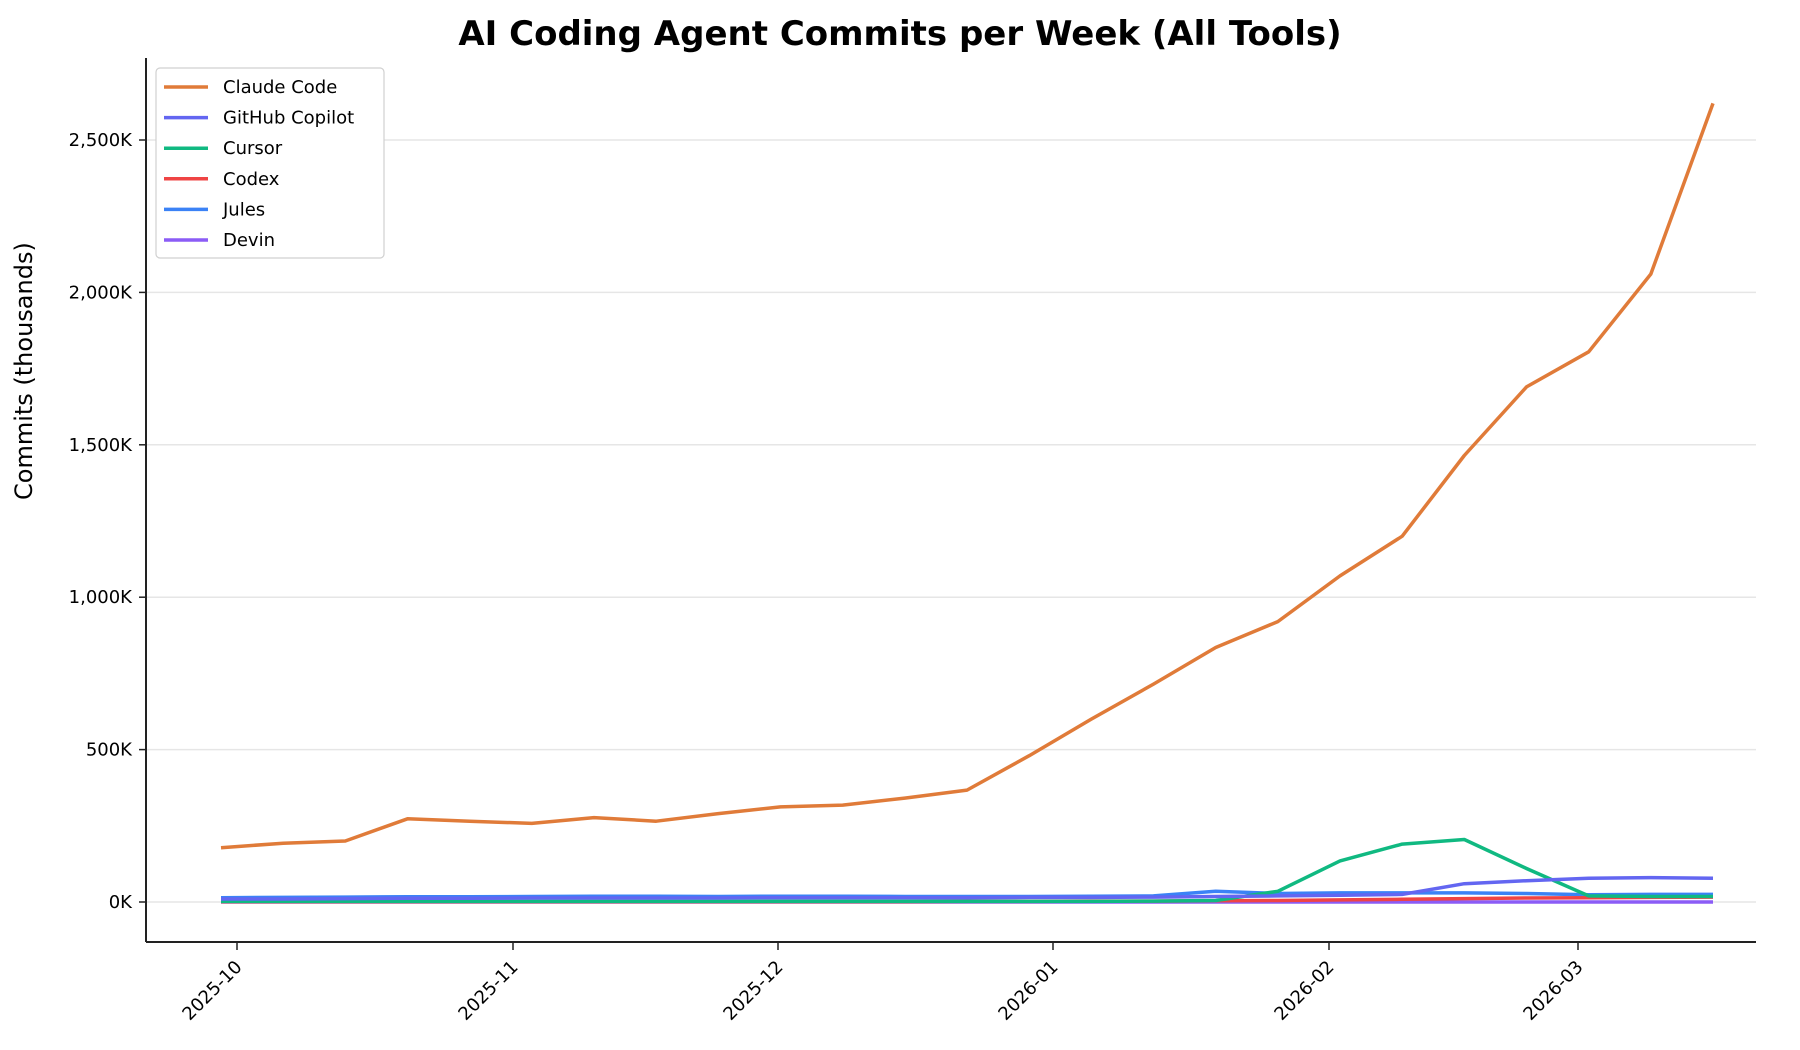 The width and height of the screenshot is (1800, 1050). What do you see at coordinates (121, 902) in the screenshot?
I see `y-tick-label: 0K` at bounding box center [121, 902].